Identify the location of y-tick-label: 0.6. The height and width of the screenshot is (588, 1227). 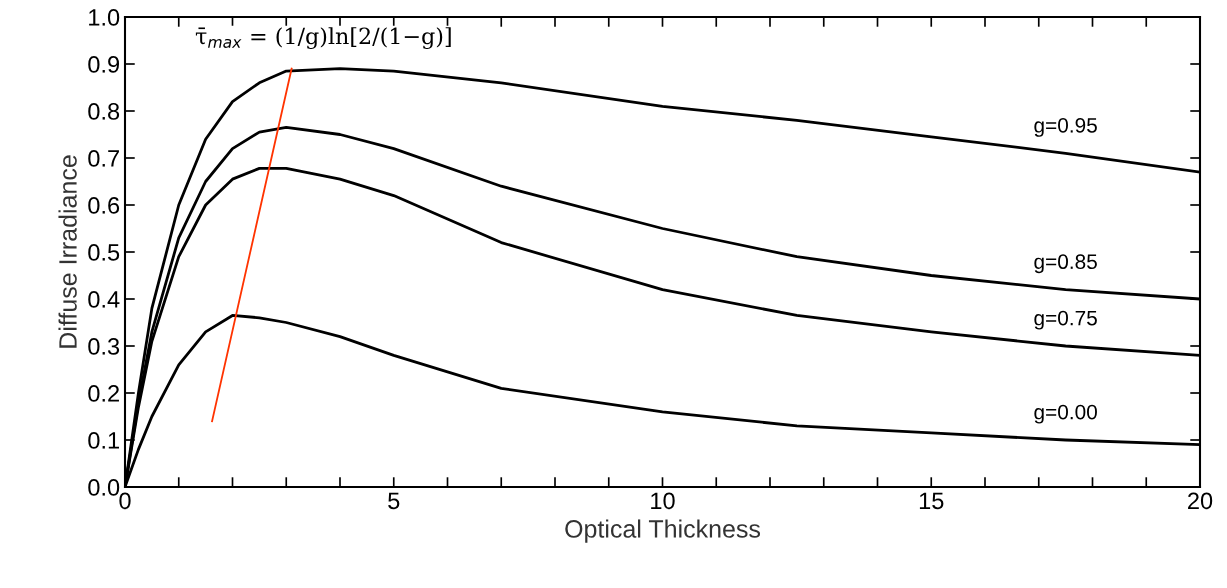
(104, 205).